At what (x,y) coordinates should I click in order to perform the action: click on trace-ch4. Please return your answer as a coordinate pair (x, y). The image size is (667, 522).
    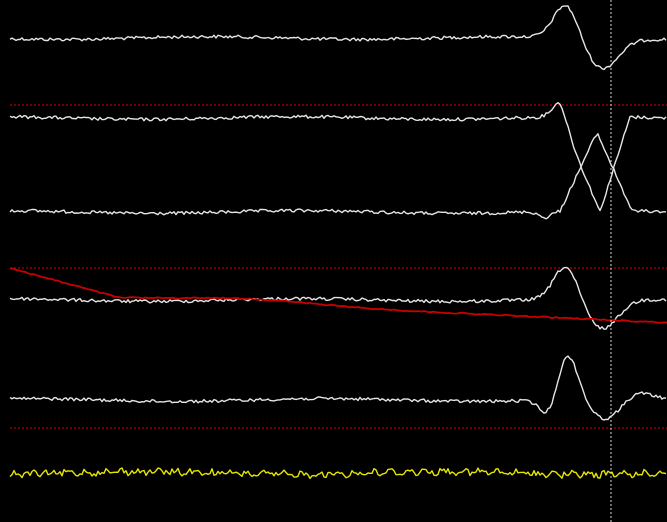
    Looking at the image, I should click on (338, 298).